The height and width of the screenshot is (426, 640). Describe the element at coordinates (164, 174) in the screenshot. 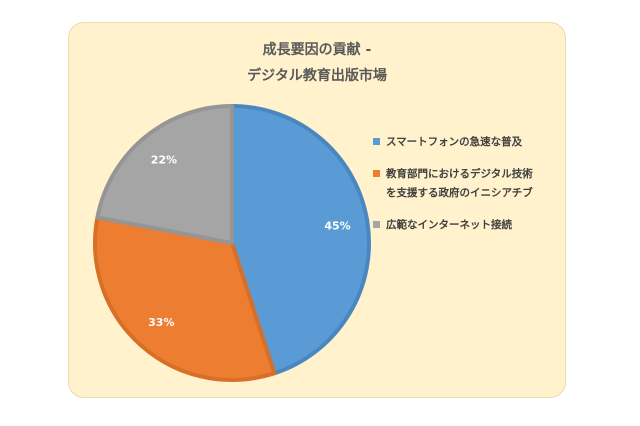

I see `pie-slice-internet` at that location.